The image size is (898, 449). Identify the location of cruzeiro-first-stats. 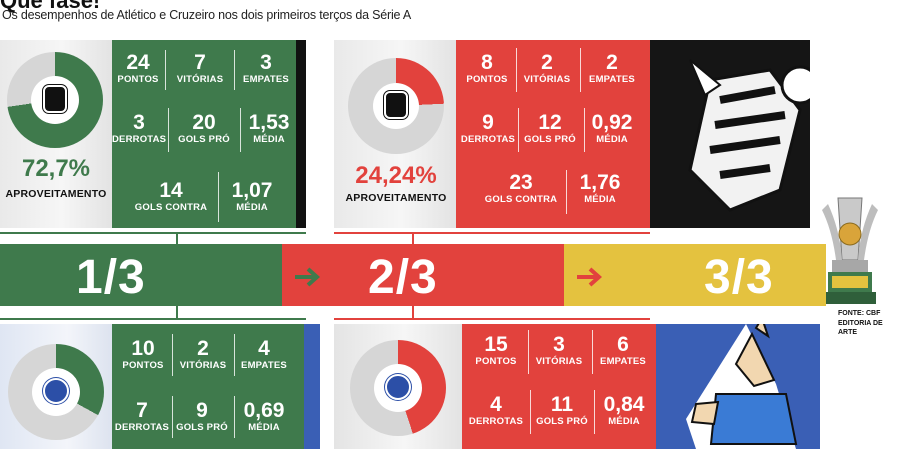
(209, 386).